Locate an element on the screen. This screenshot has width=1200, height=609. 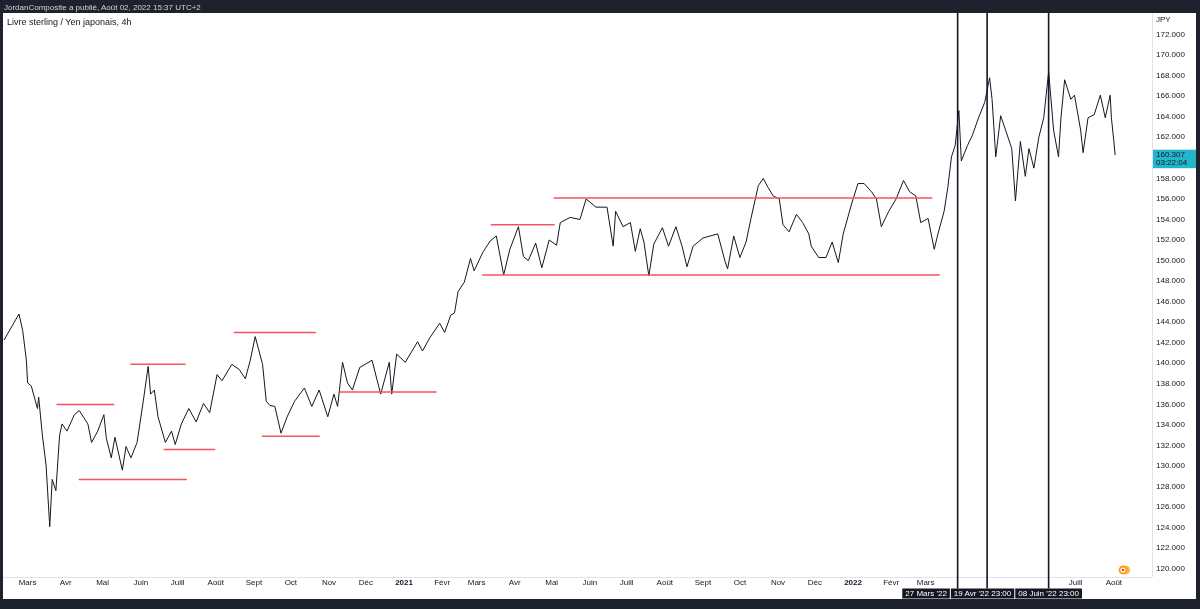
x-tick-label: 2021 is located at coordinates (404, 583).